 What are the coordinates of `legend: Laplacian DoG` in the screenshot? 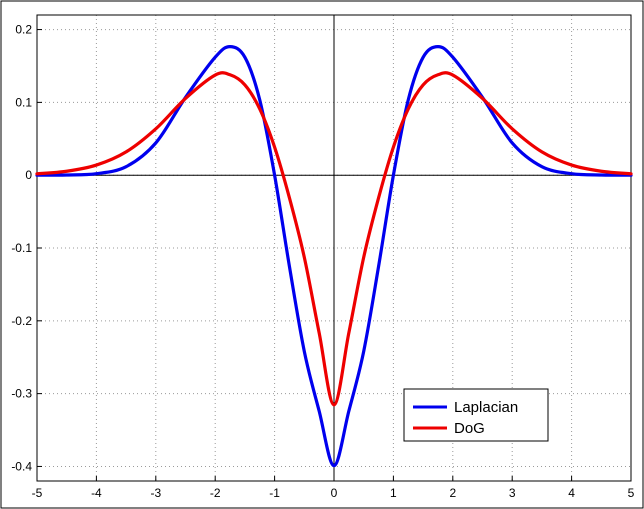 It's located at (476, 415).